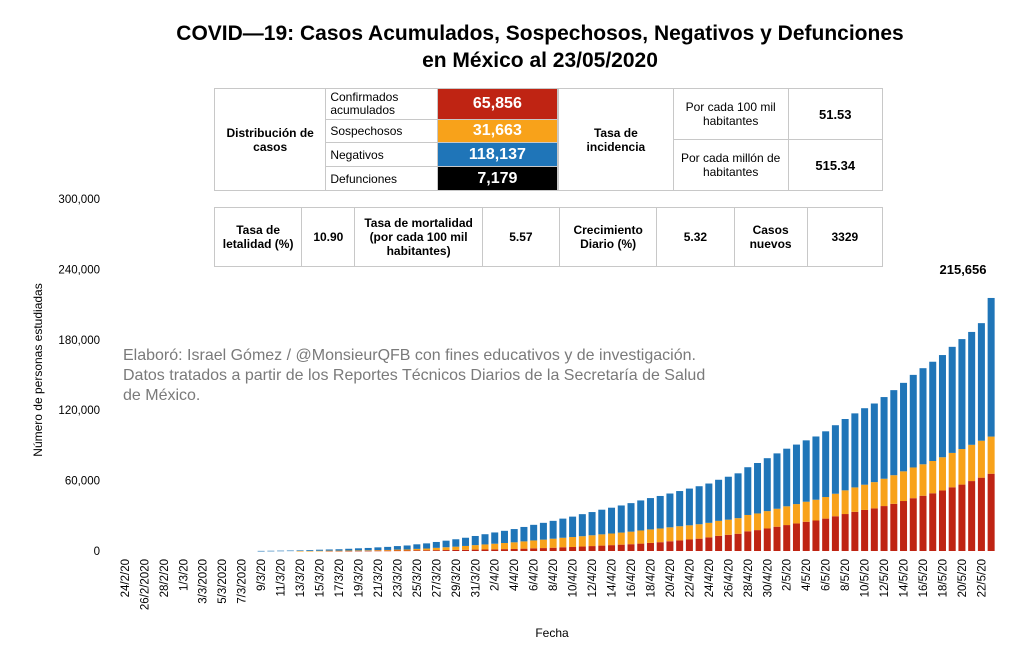 This screenshot has height=658, width=1024. I want to click on x-tick-label: 6/5/20, so click(827, 575).